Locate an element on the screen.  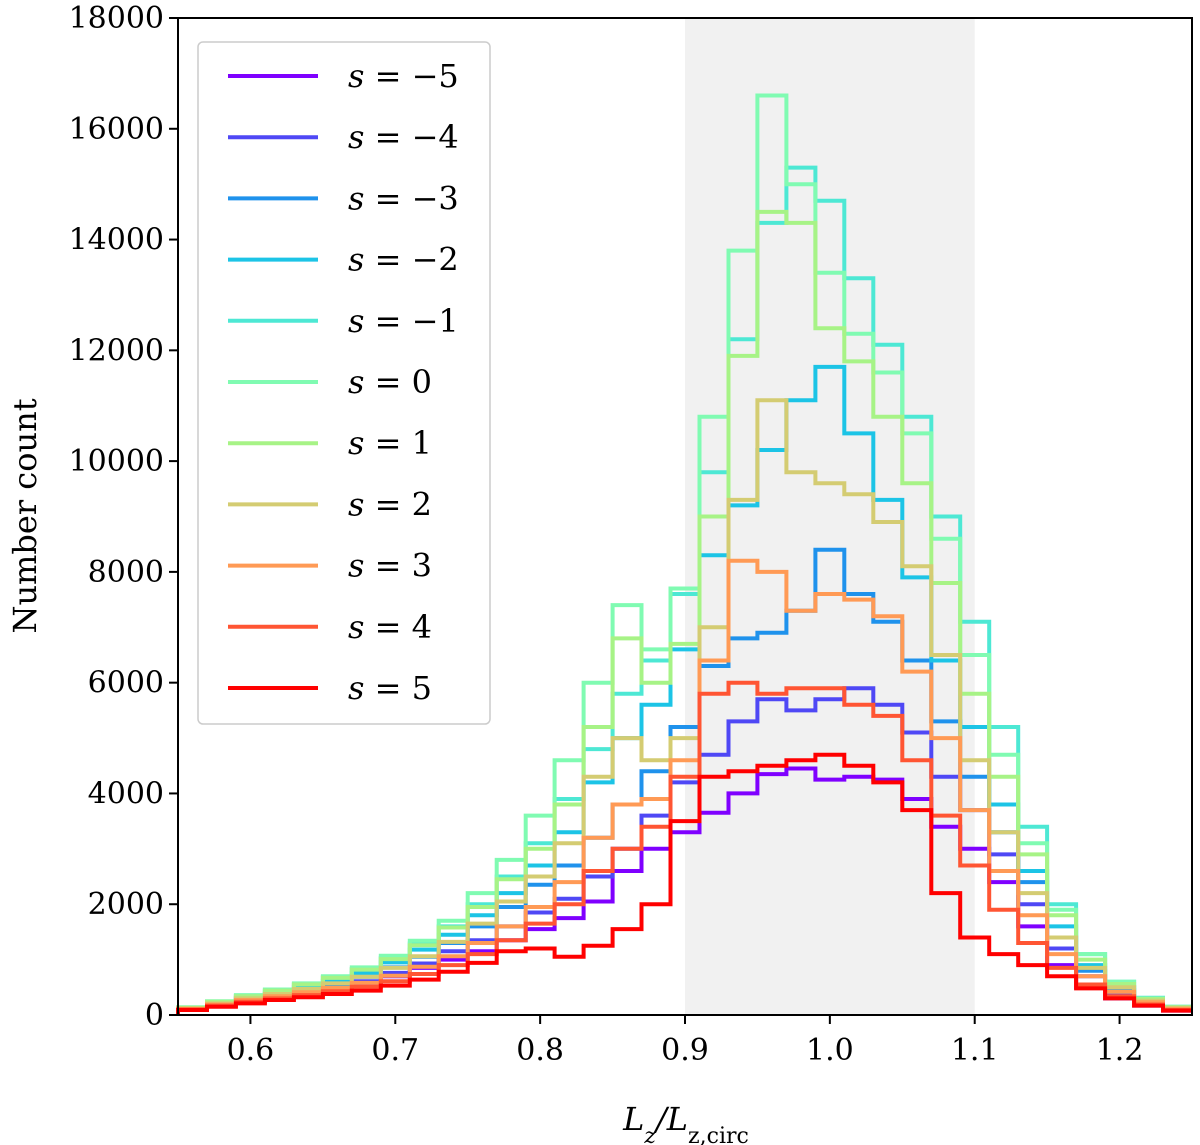
legend-label-value-1: = −4 is located at coordinates (411, 137).